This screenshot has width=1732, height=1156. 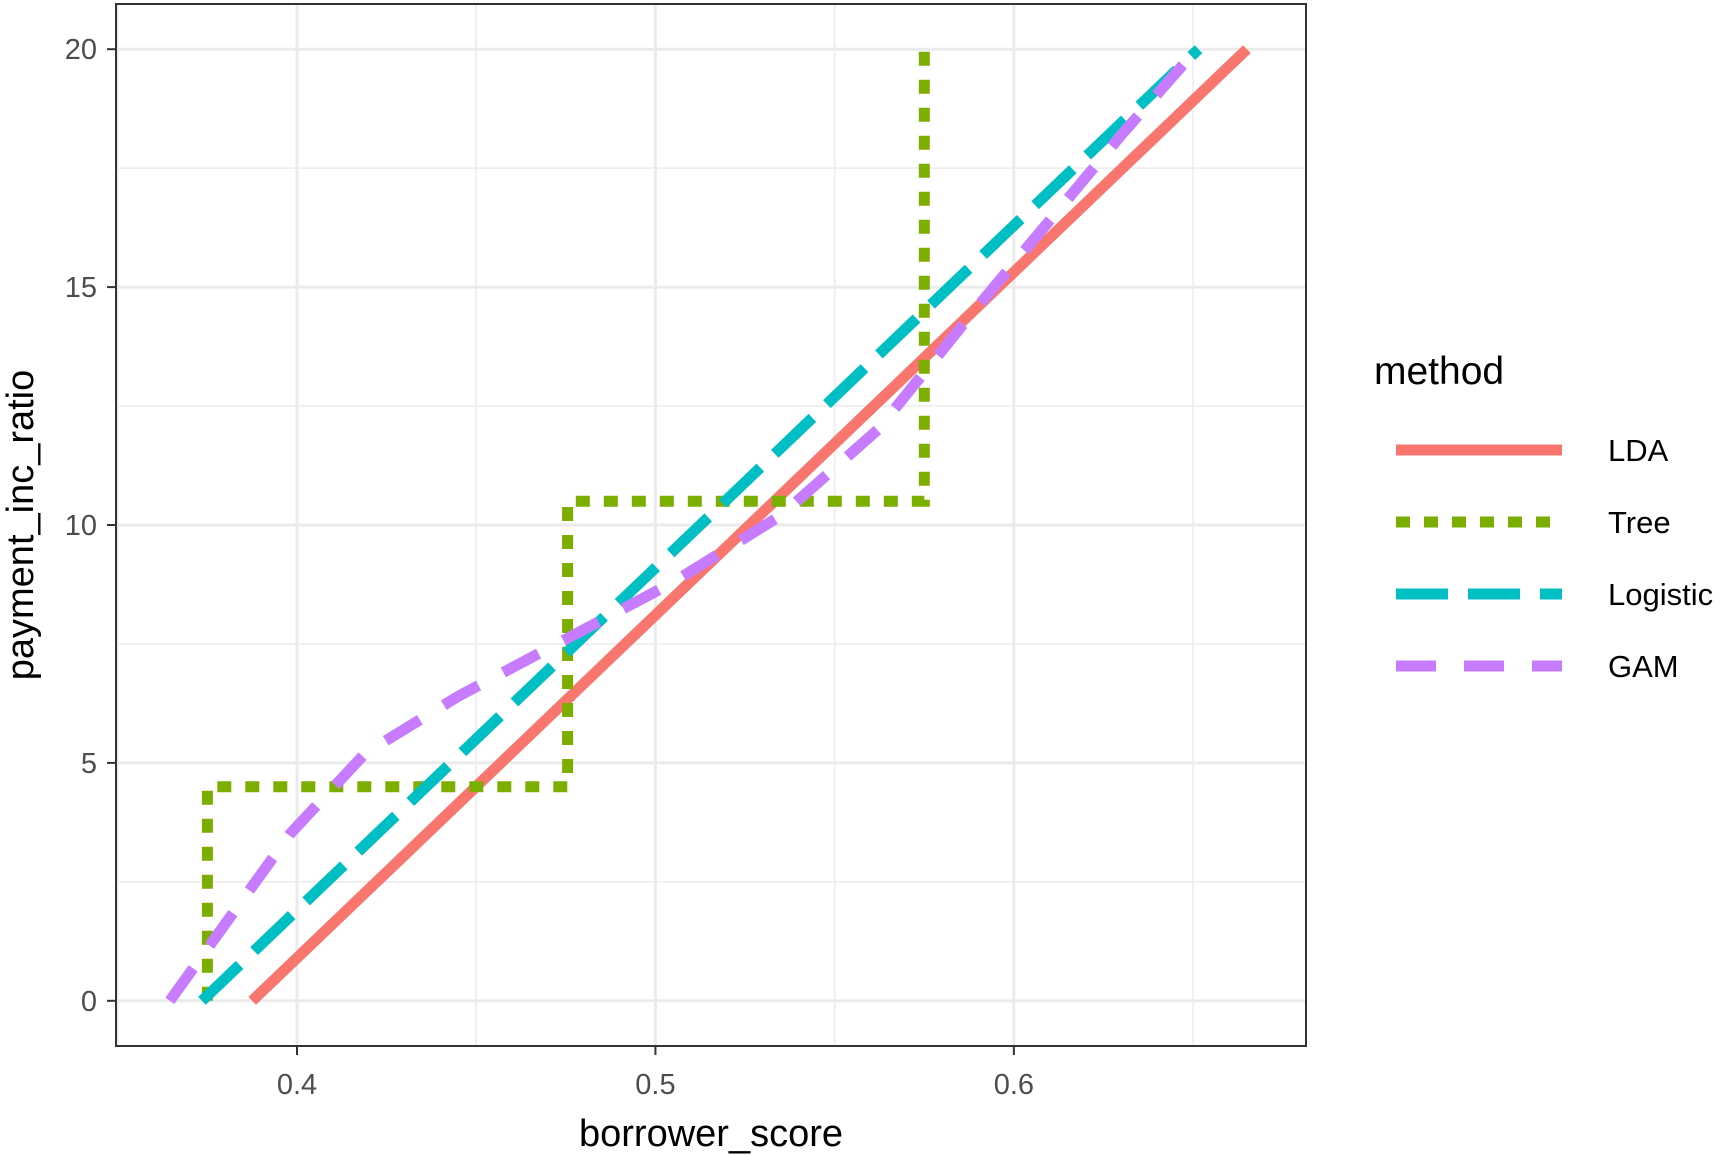 What do you see at coordinates (1660, 594) in the screenshot?
I see `legend-label-logistic: Logistic` at bounding box center [1660, 594].